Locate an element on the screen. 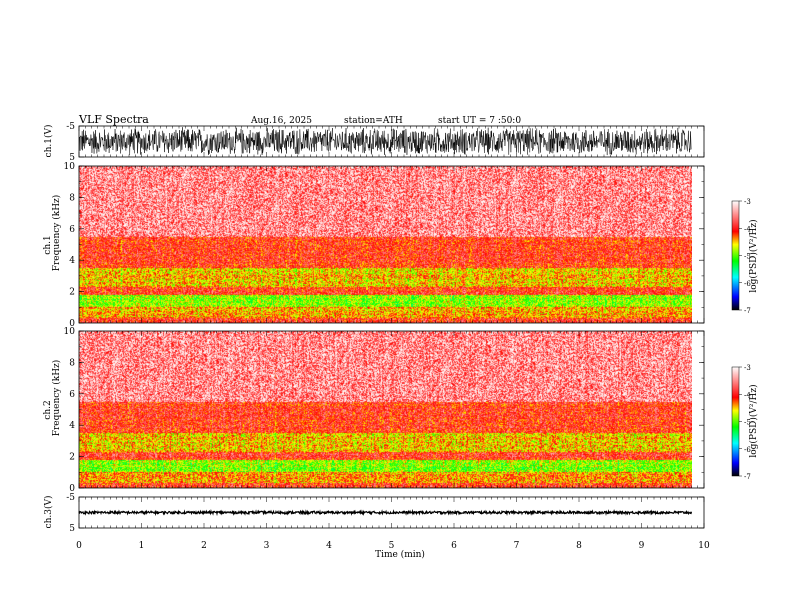 The height and width of the screenshot is (612, 792). ch2-spectrogram-colorbar-tick-label: -4 is located at coordinates (747, 395).